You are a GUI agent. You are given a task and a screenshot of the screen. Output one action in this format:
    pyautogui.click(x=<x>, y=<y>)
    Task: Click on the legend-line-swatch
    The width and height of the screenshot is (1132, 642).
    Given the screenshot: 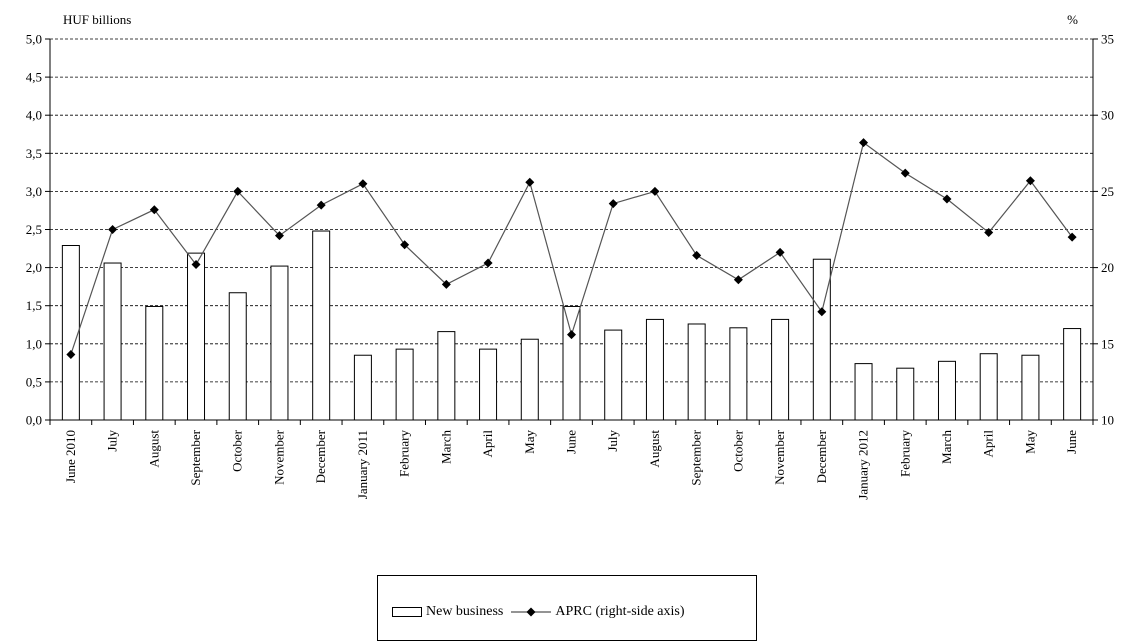 What is the action you would take?
    pyautogui.click(x=531, y=612)
    